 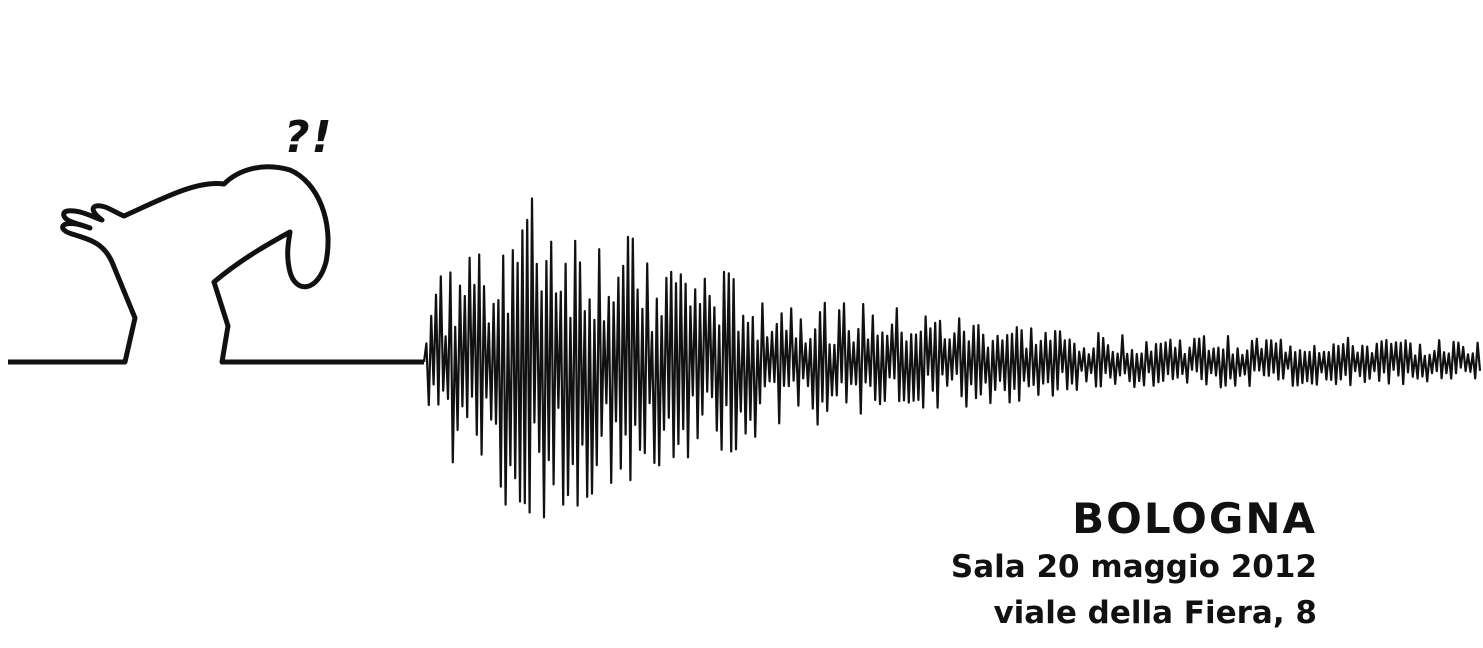 What do you see at coordinates (309, 137) in the screenshot?
I see `exclamation-text: ?!` at bounding box center [309, 137].